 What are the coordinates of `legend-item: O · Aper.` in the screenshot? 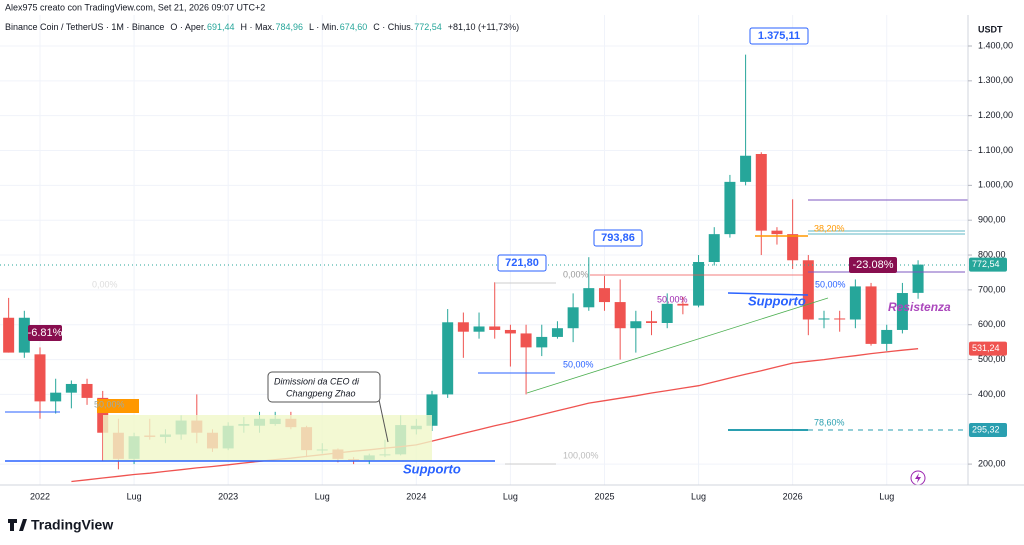 It's located at (188, 27).